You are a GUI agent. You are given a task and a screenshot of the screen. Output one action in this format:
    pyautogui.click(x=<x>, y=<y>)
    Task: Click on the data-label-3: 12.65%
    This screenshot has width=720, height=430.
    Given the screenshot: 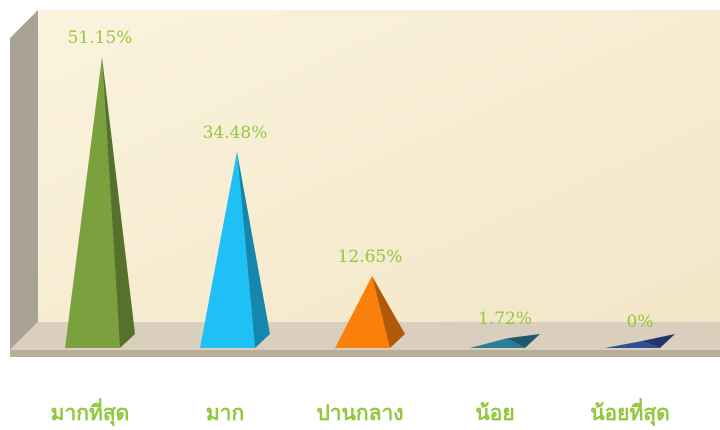 What is the action you would take?
    pyautogui.click(x=370, y=257)
    